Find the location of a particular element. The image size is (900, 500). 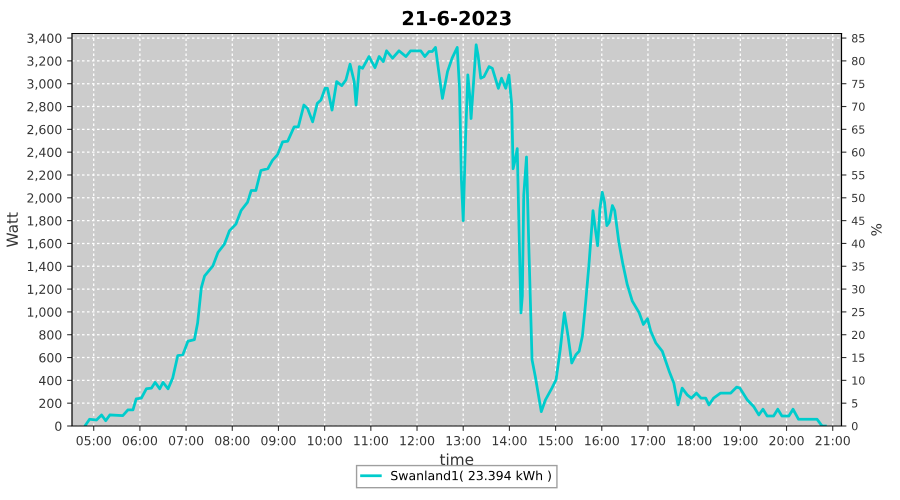

y2-tick-label: 10 is located at coordinates (858, 380).